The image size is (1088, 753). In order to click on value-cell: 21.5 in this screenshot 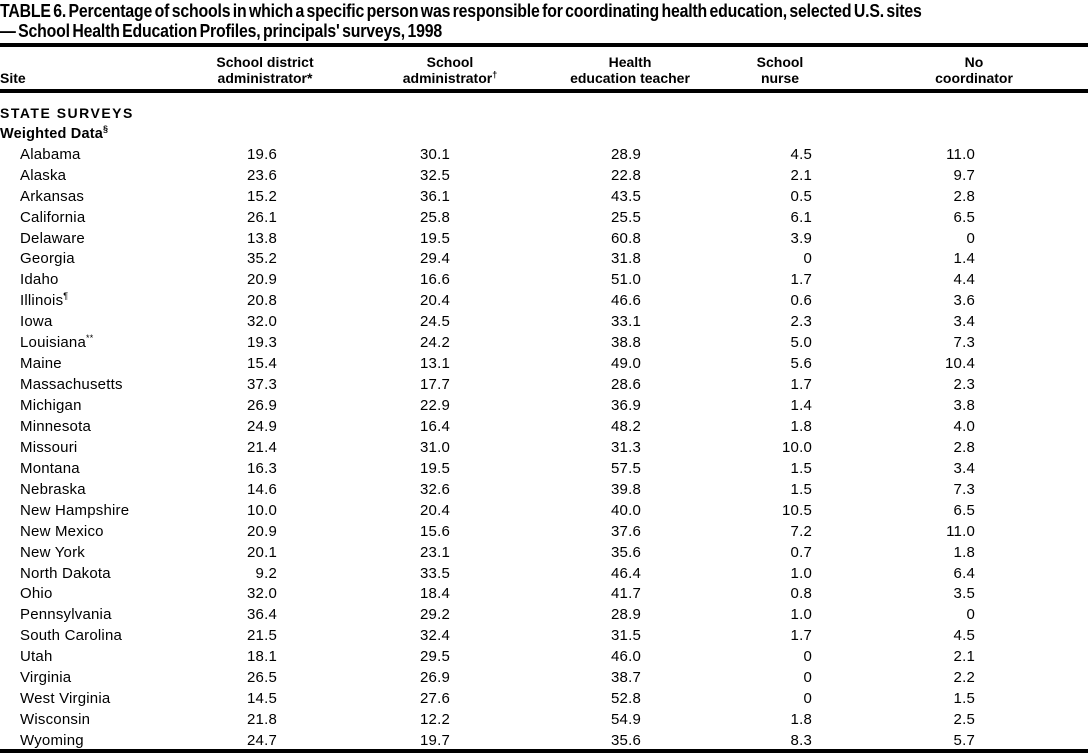, I will do `click(262, 636)`.